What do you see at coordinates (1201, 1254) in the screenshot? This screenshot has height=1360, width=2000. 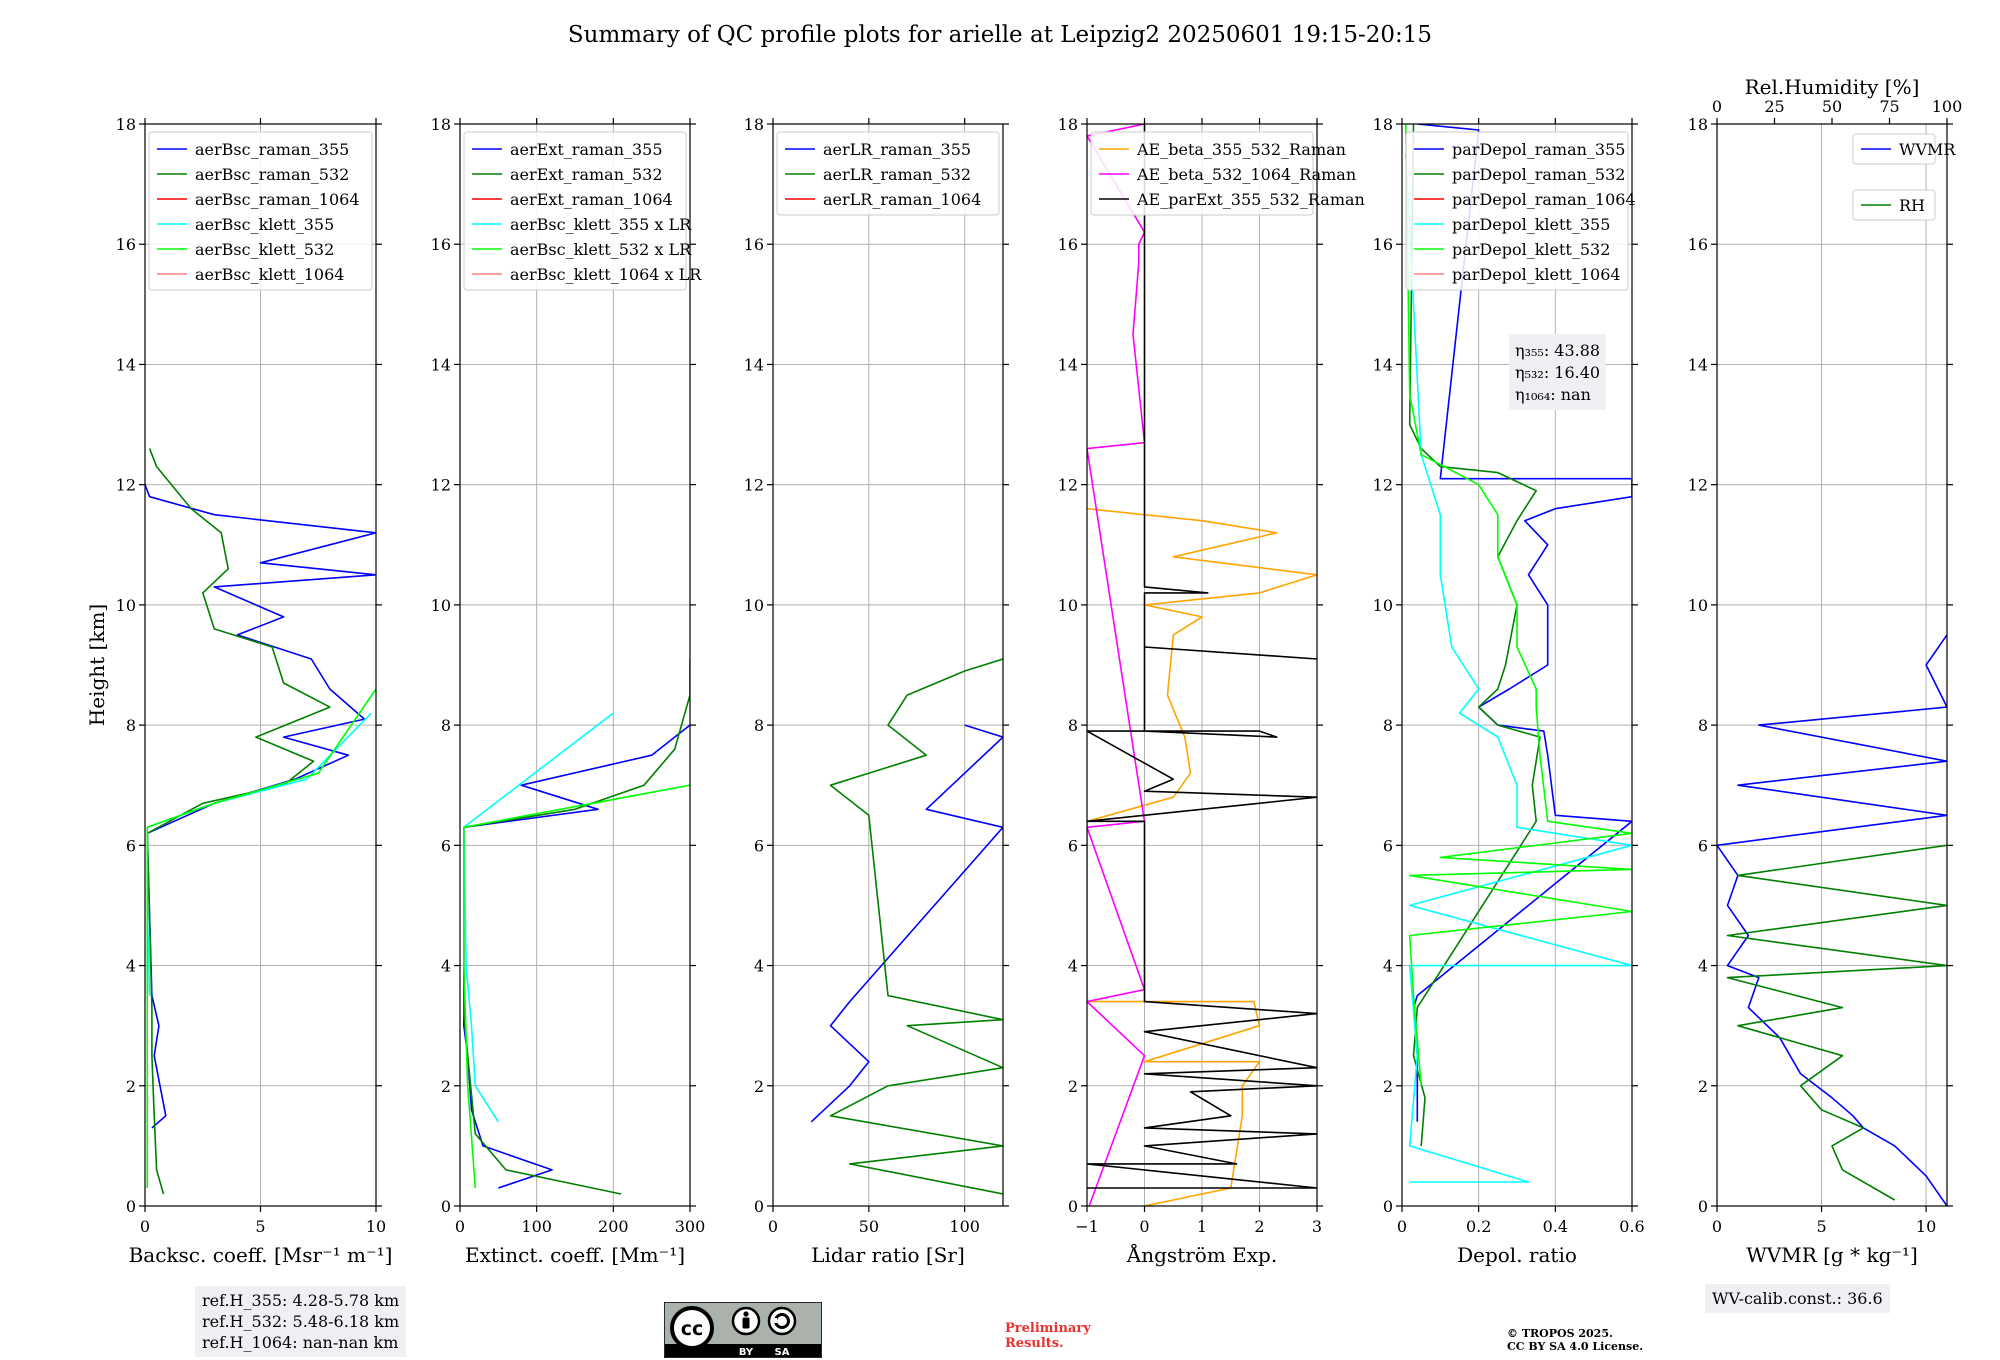 I see `x-axis-label: Ångström Exp.` at bounding box center [1201, 1254].